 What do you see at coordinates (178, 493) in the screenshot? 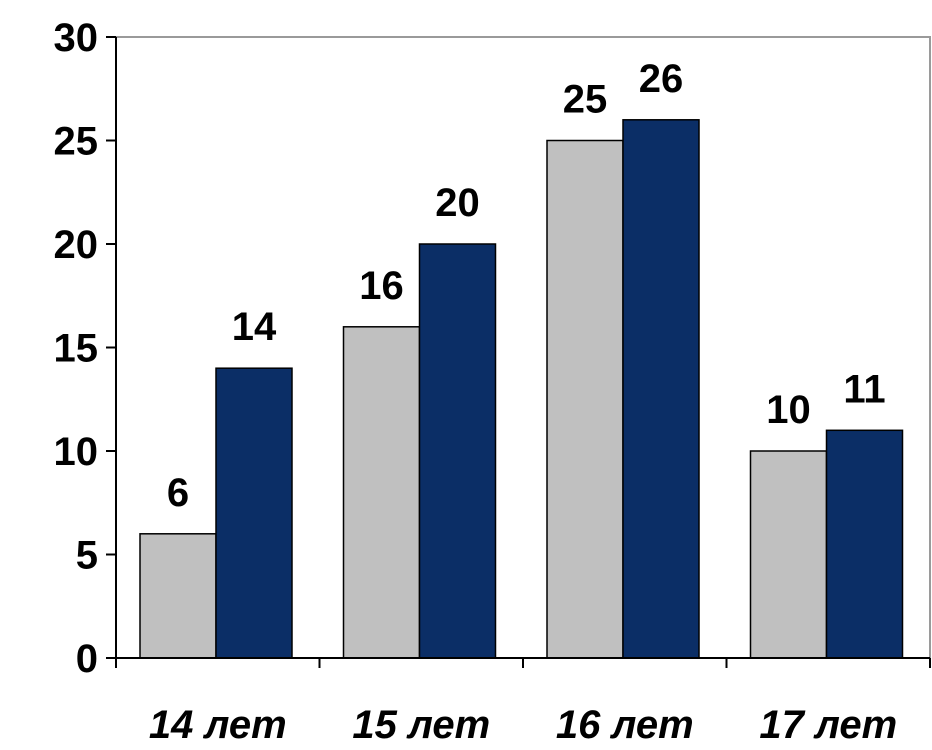
I see `data-label: 6` at bounding box center [178, 493].